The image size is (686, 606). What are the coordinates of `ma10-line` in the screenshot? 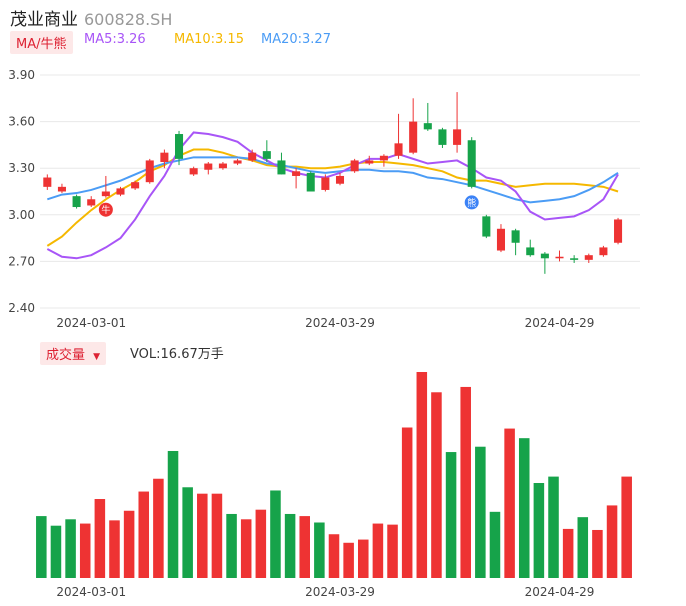 It's located at (332, 197).